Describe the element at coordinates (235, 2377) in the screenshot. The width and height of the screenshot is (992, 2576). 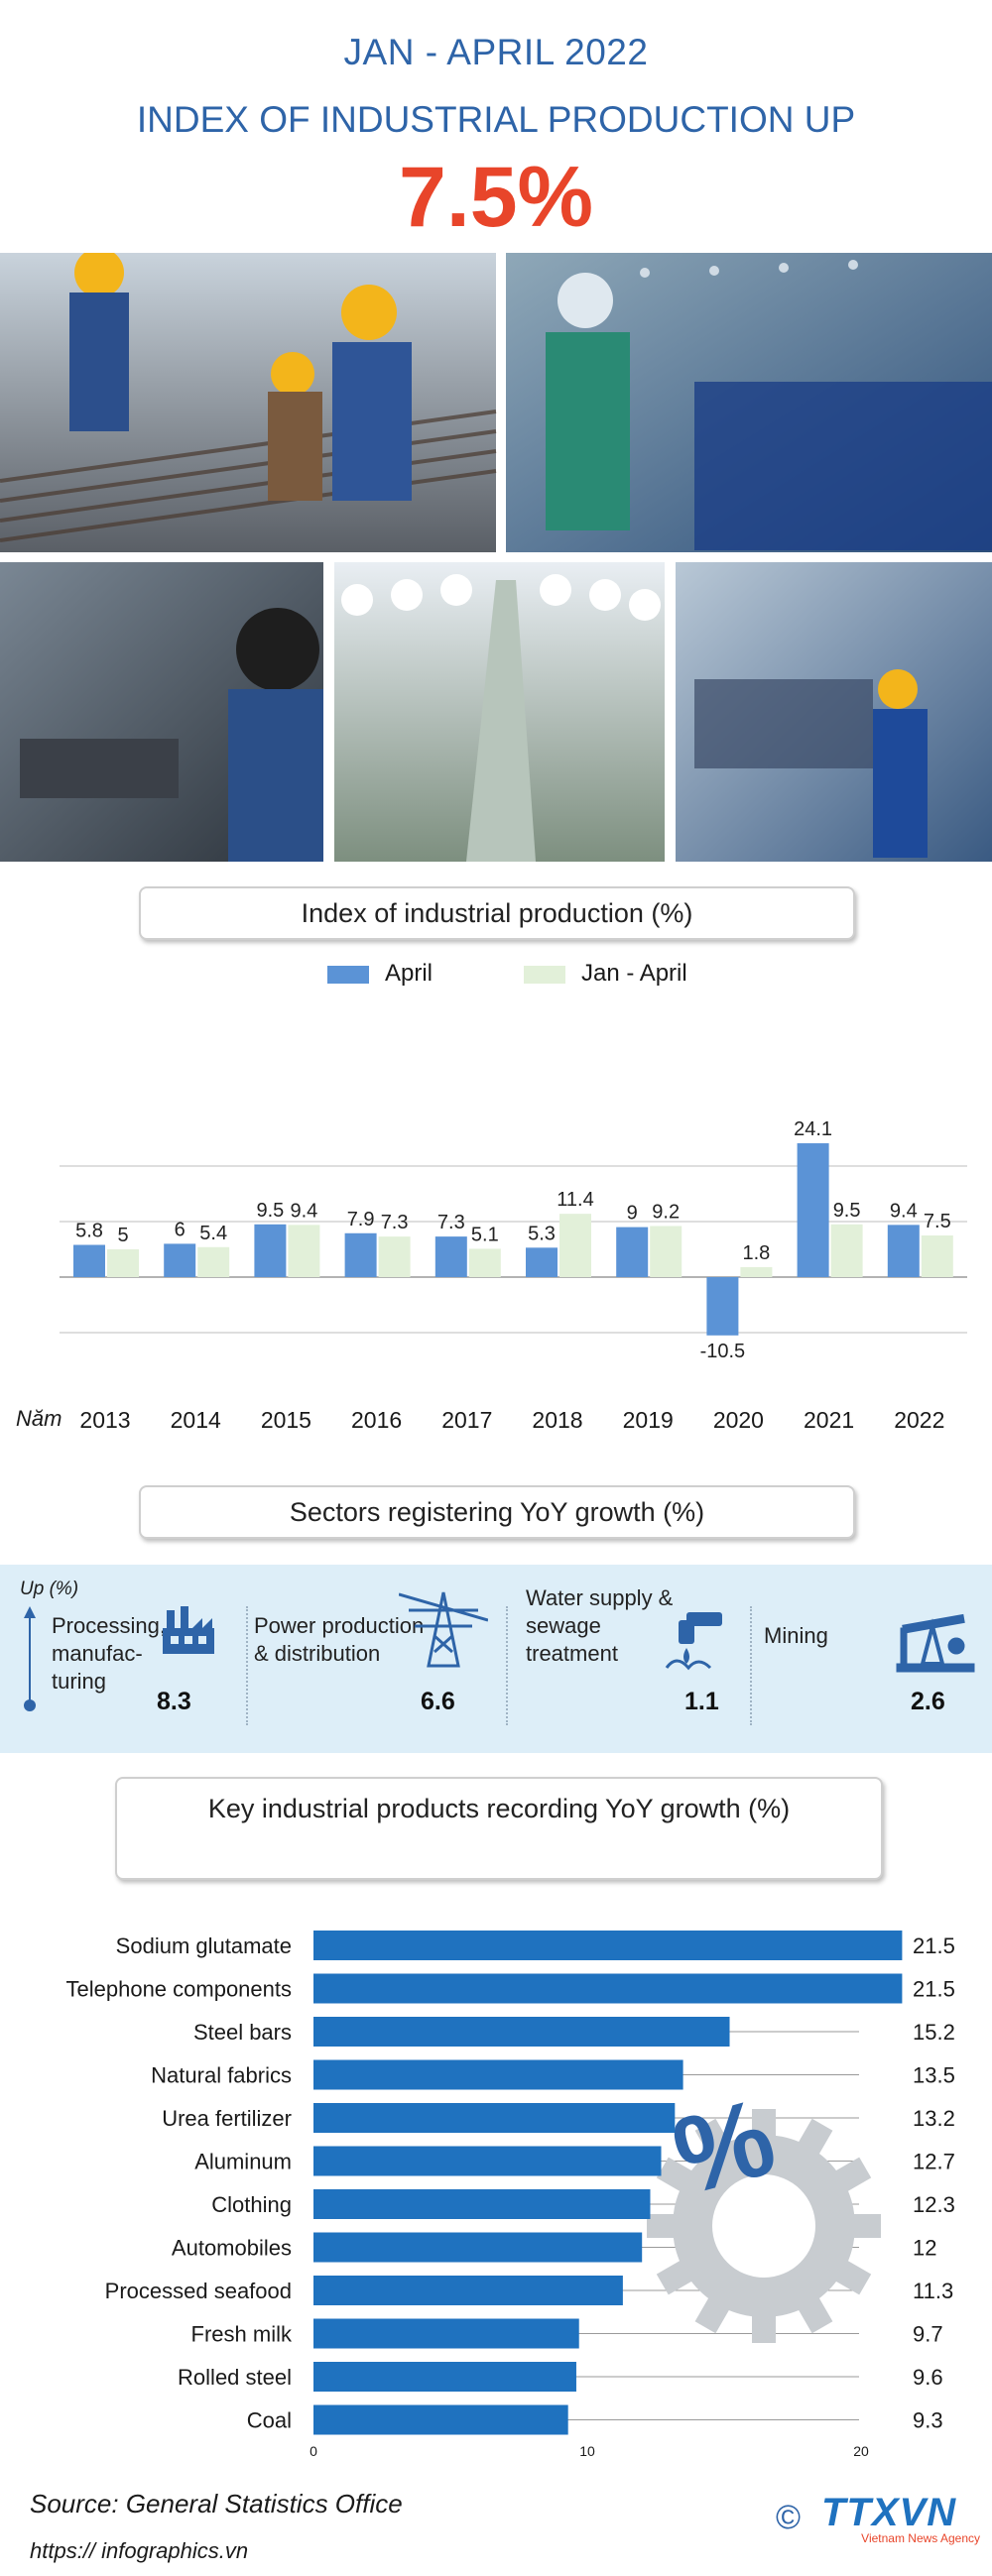
I see `product-label: Rolled steel` at that location.